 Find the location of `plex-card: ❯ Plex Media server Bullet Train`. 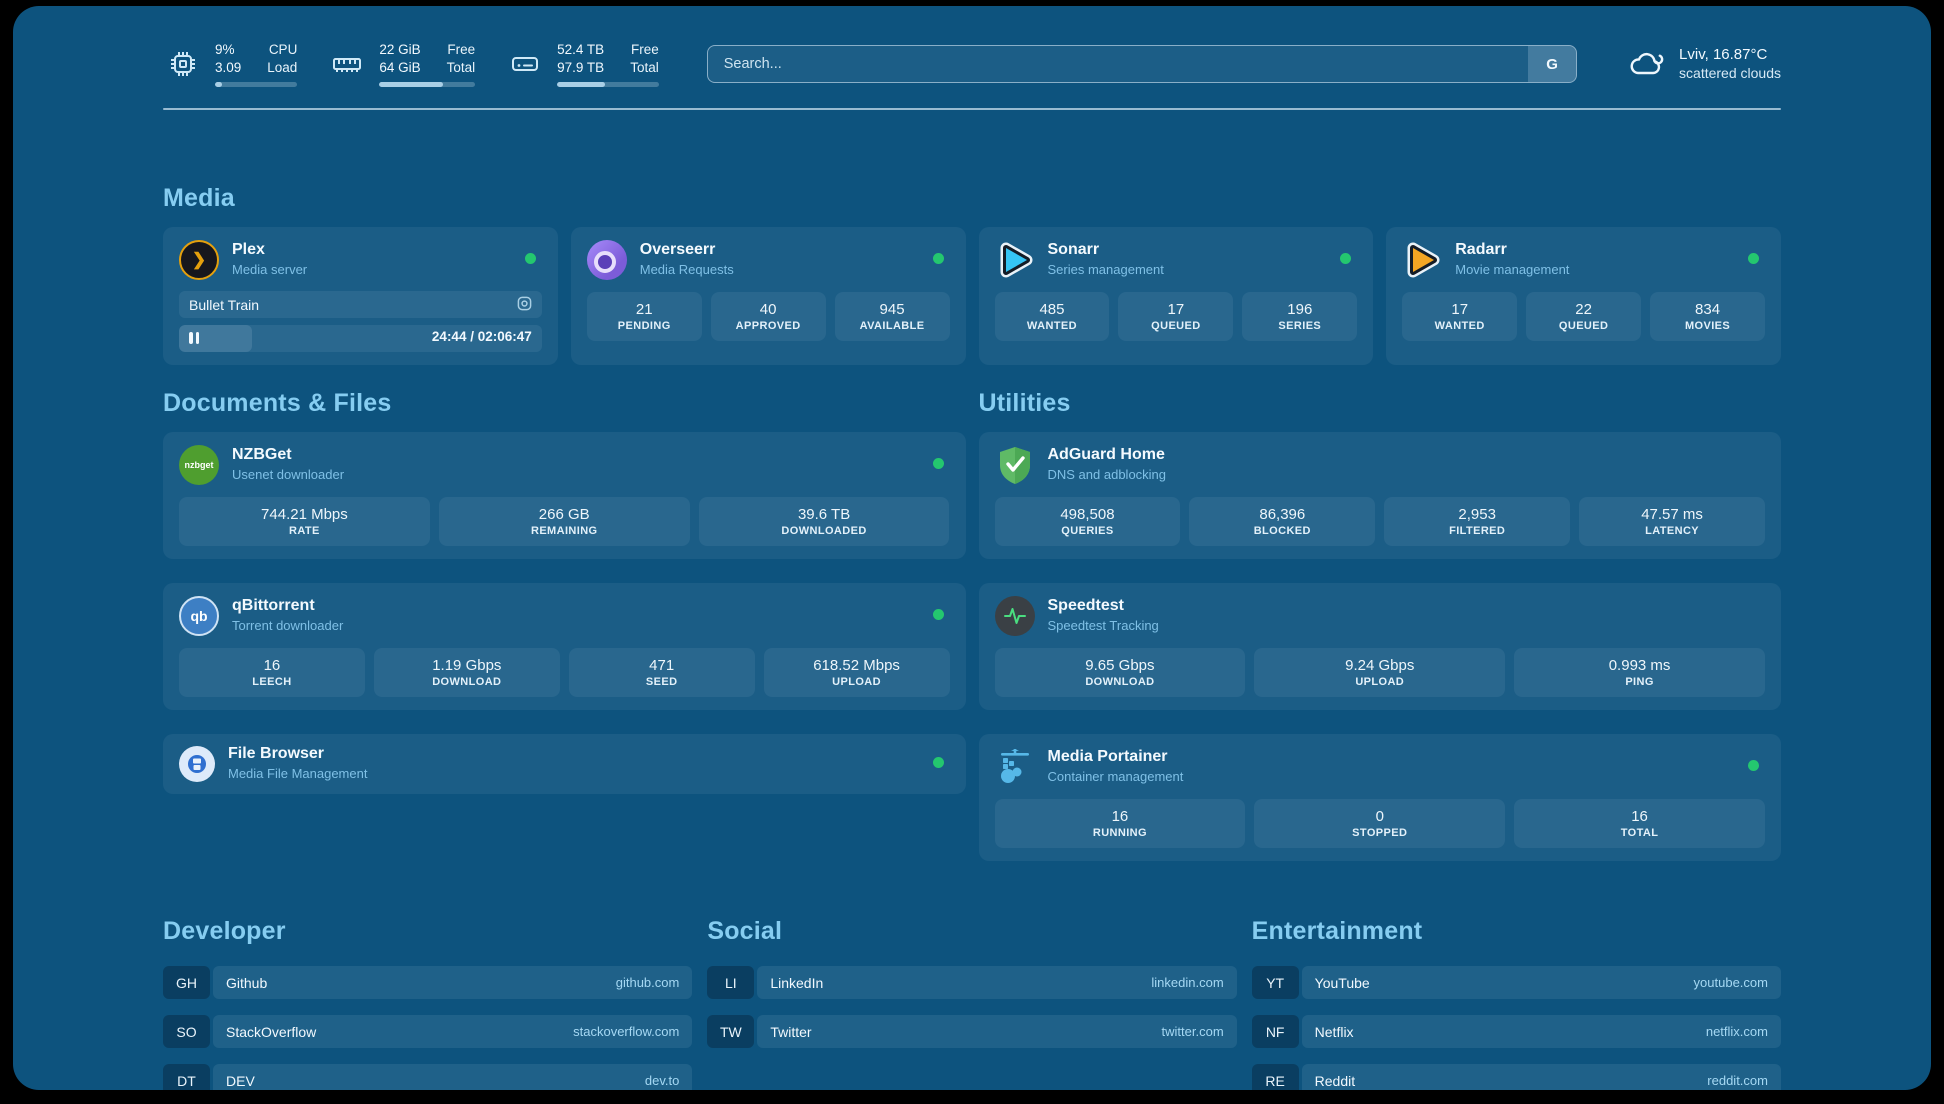

plex-card: ❯ Plex Media server Bullet Train is located at coordinates (360, 296).